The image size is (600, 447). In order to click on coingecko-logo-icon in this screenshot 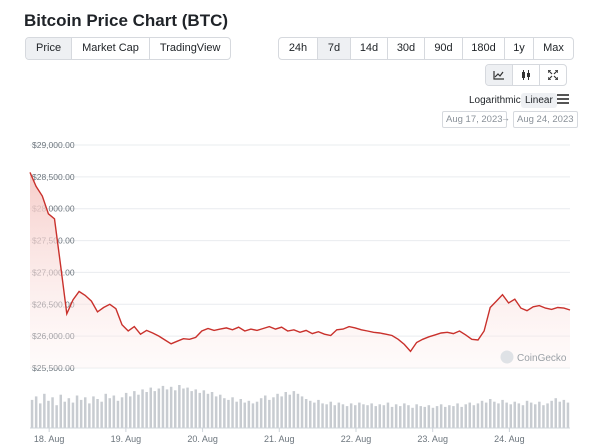, I will do `click(507, 357)`.